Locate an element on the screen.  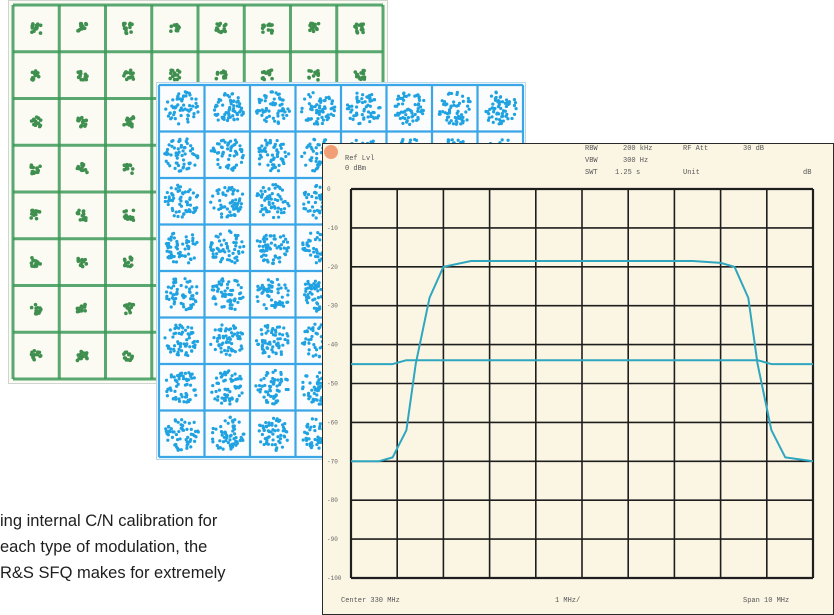
y-tick-label: -70 is located at coordinates (332, 461).